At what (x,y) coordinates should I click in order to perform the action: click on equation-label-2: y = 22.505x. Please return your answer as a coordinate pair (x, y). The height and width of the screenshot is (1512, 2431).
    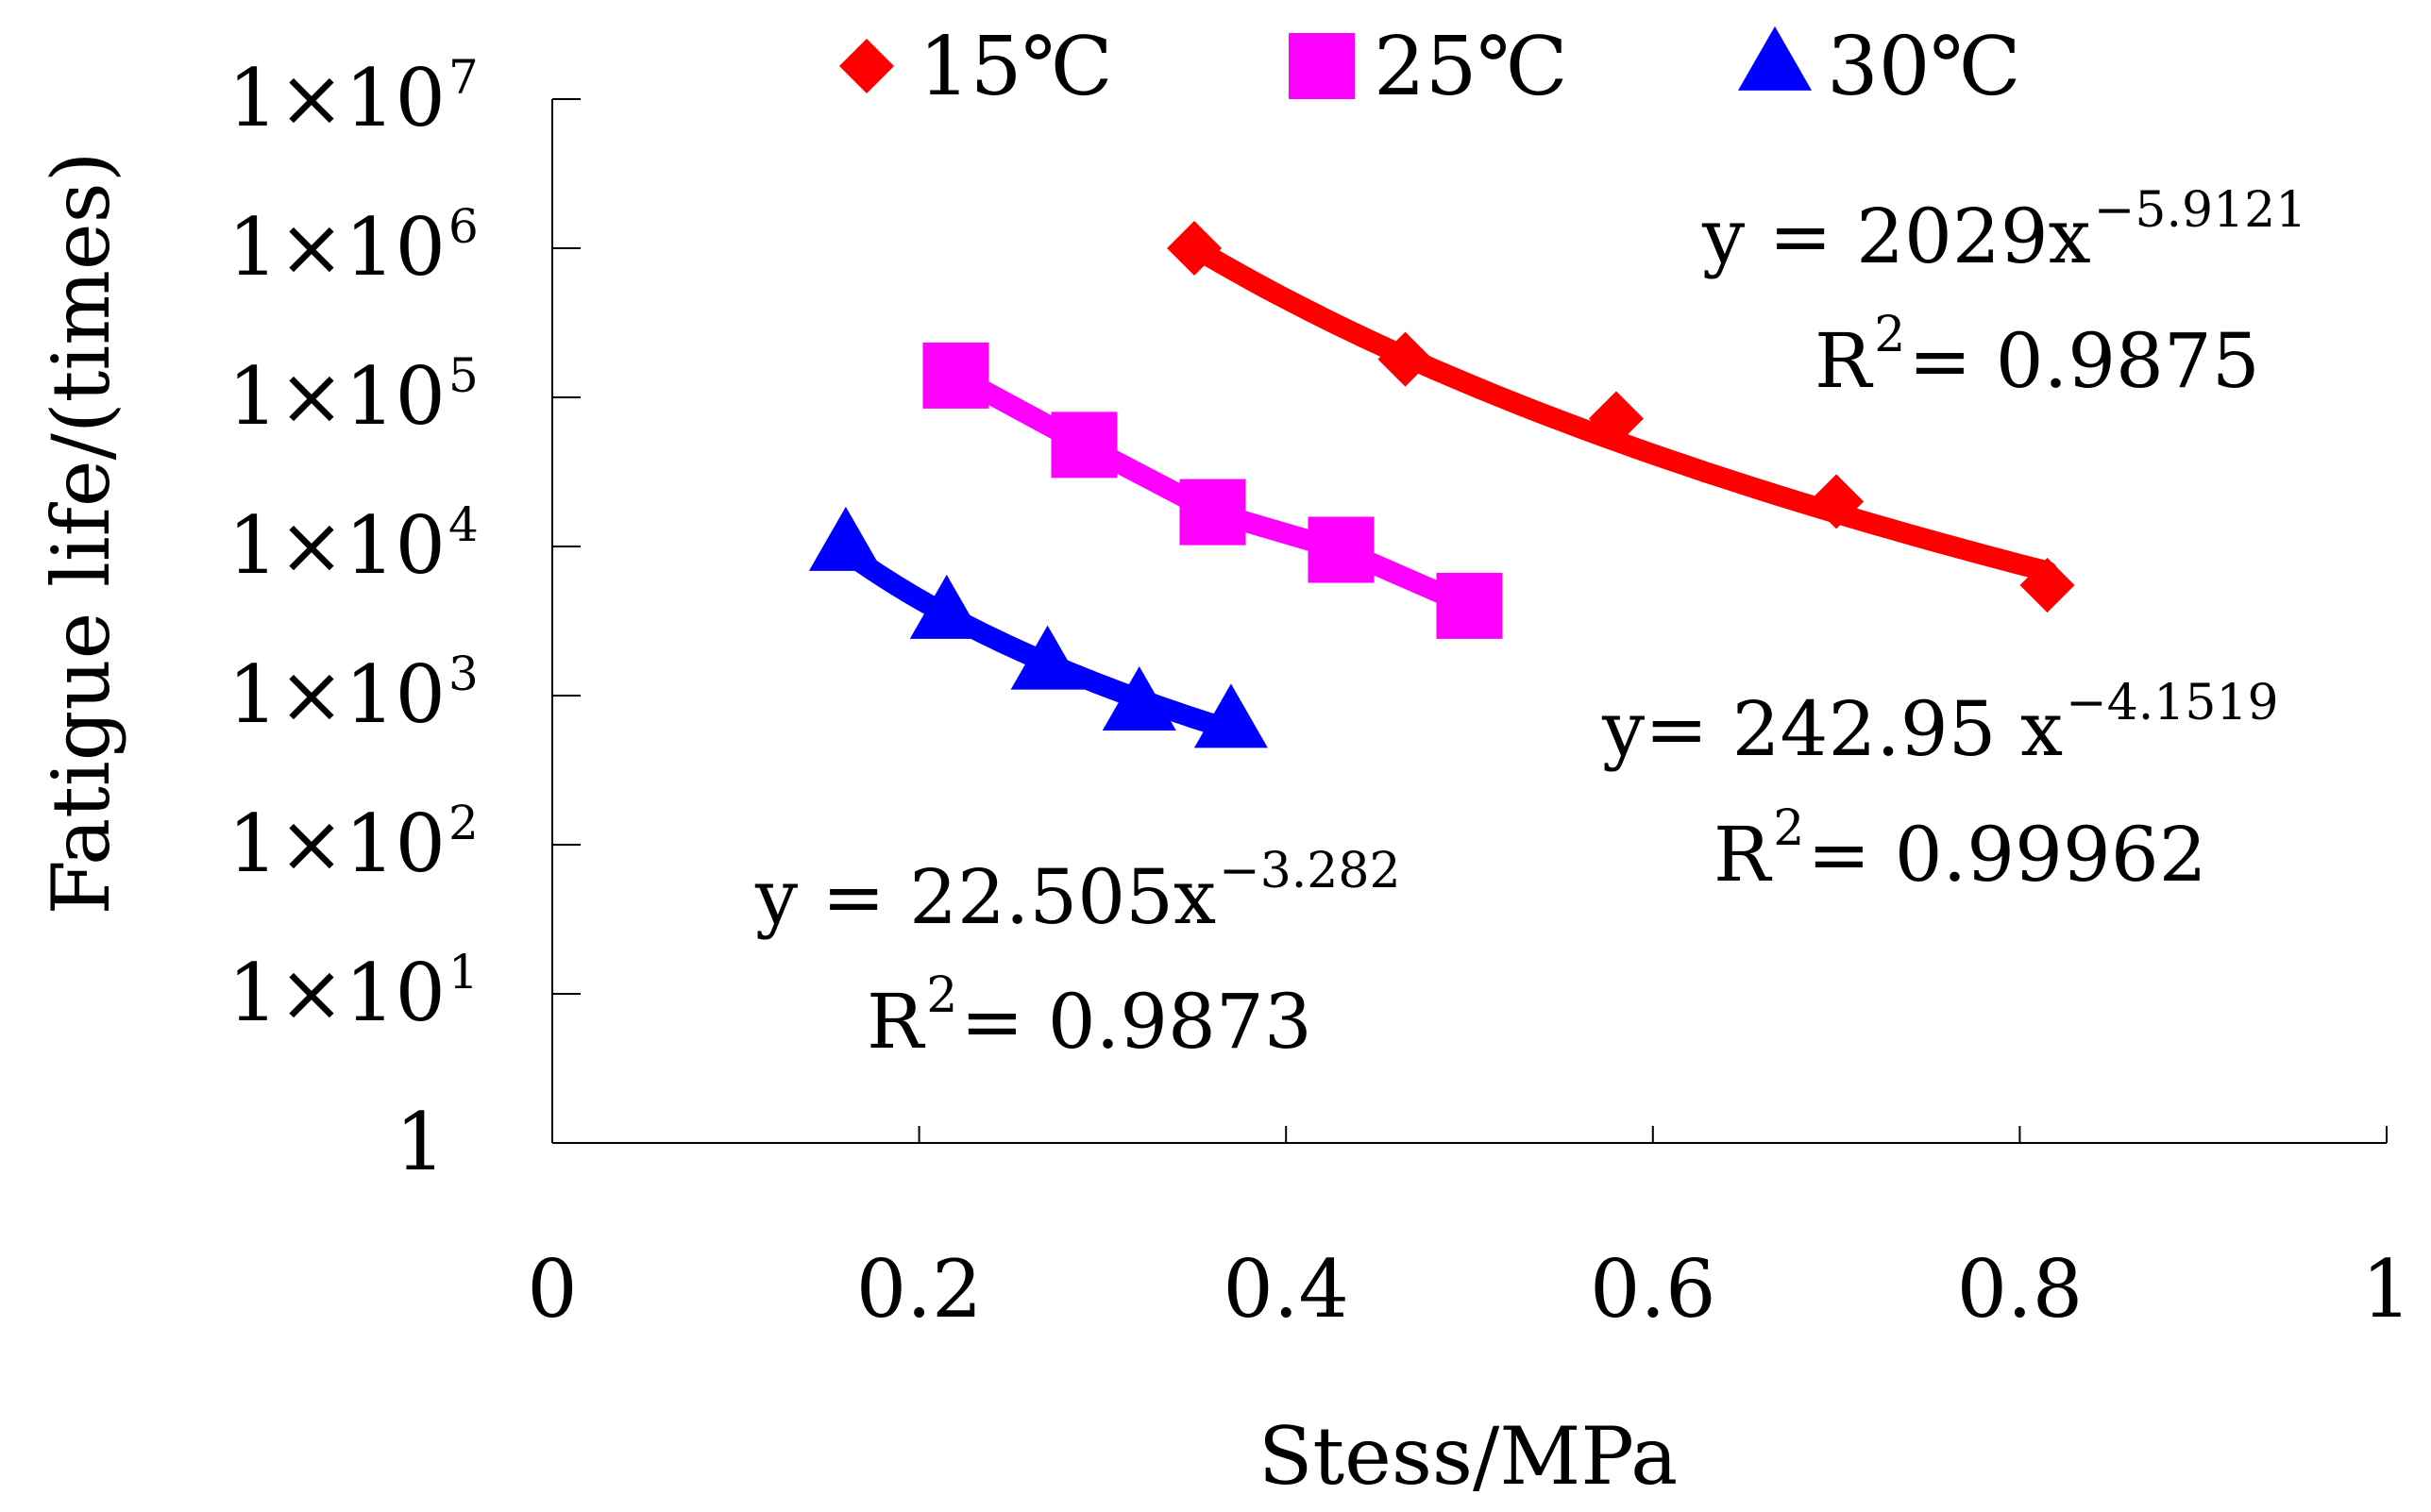
    Looking at the image, I should click on (985, 897).